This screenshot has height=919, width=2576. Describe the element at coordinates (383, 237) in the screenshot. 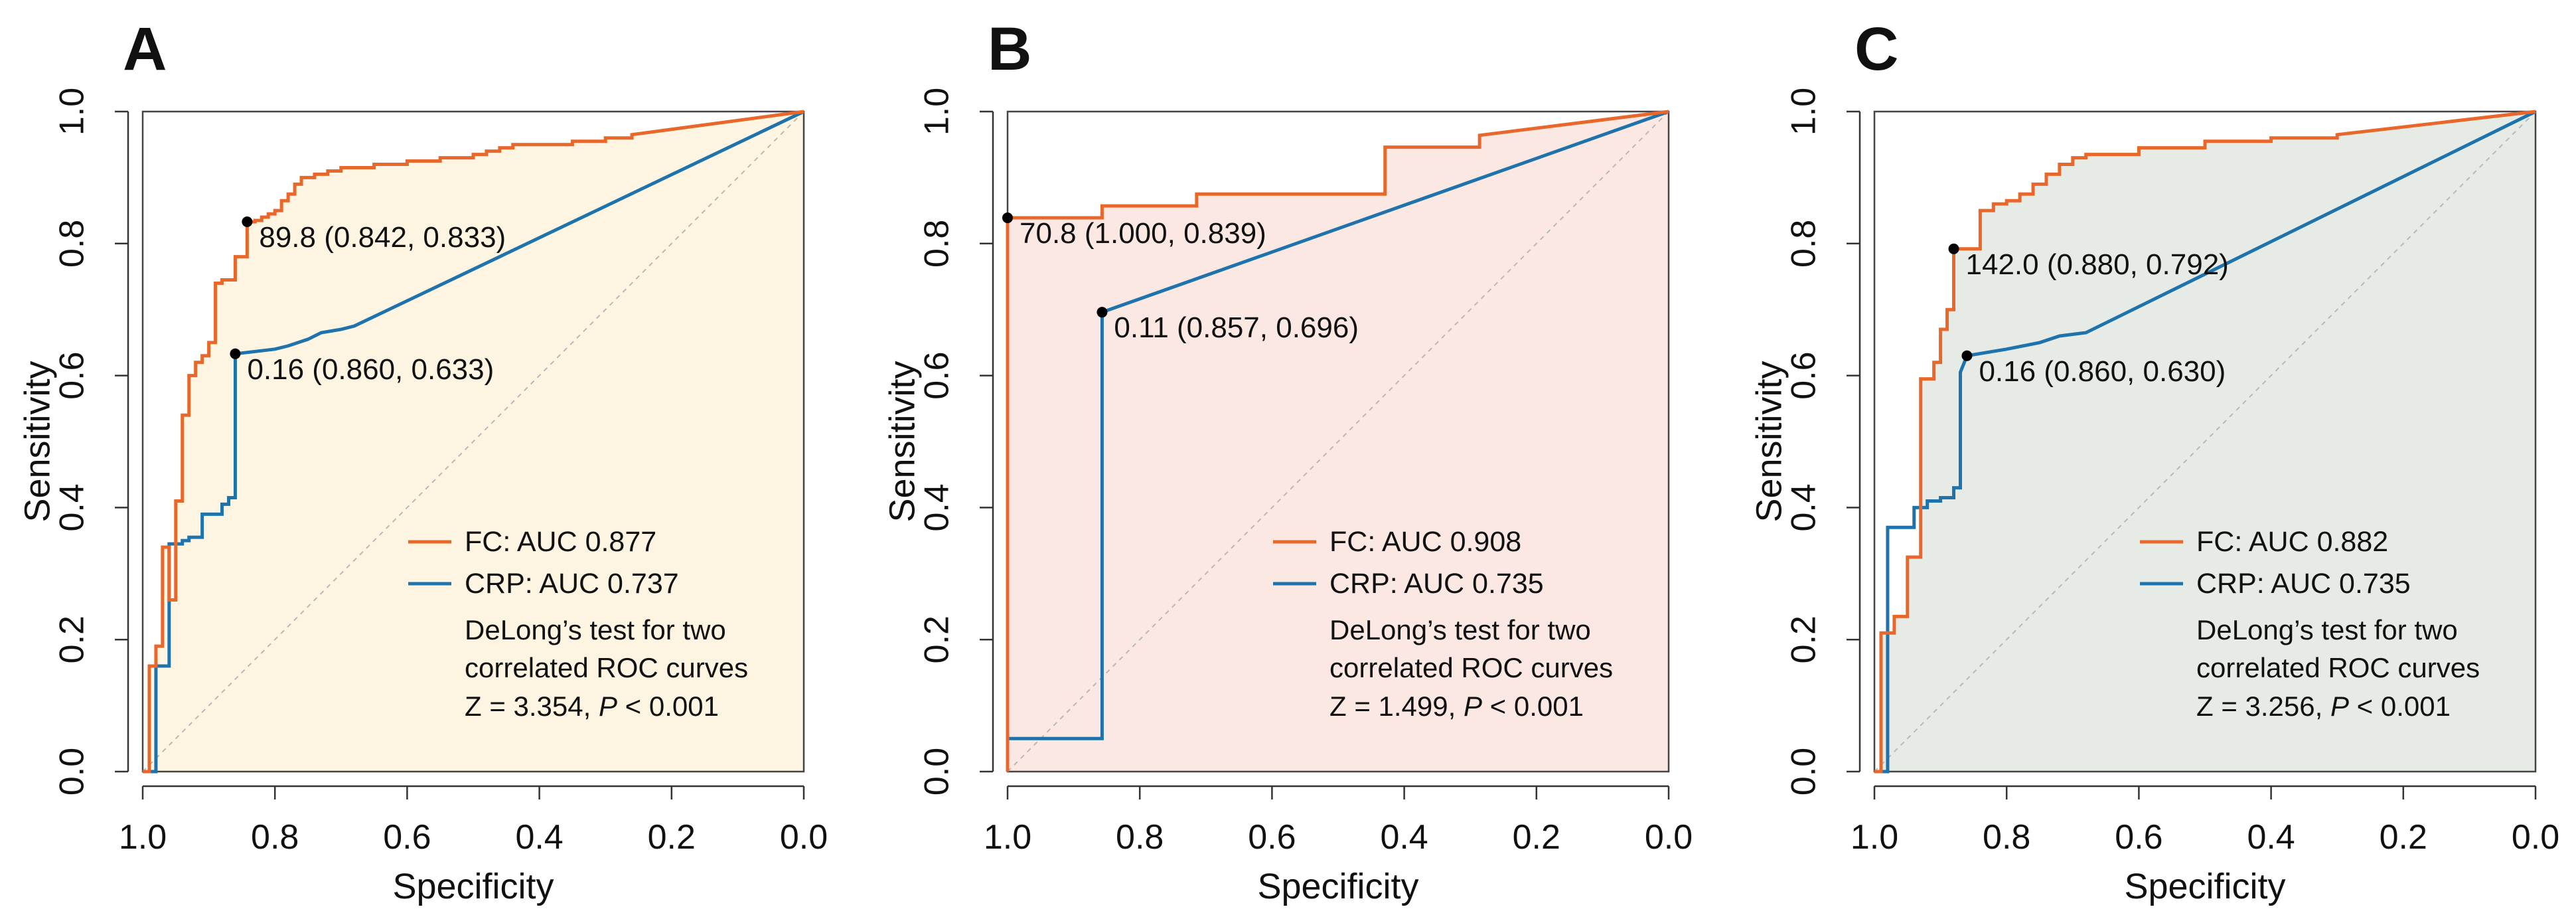

I see `cutoff-label-fc: 89.8 (0.842, 0.833)` at that location.